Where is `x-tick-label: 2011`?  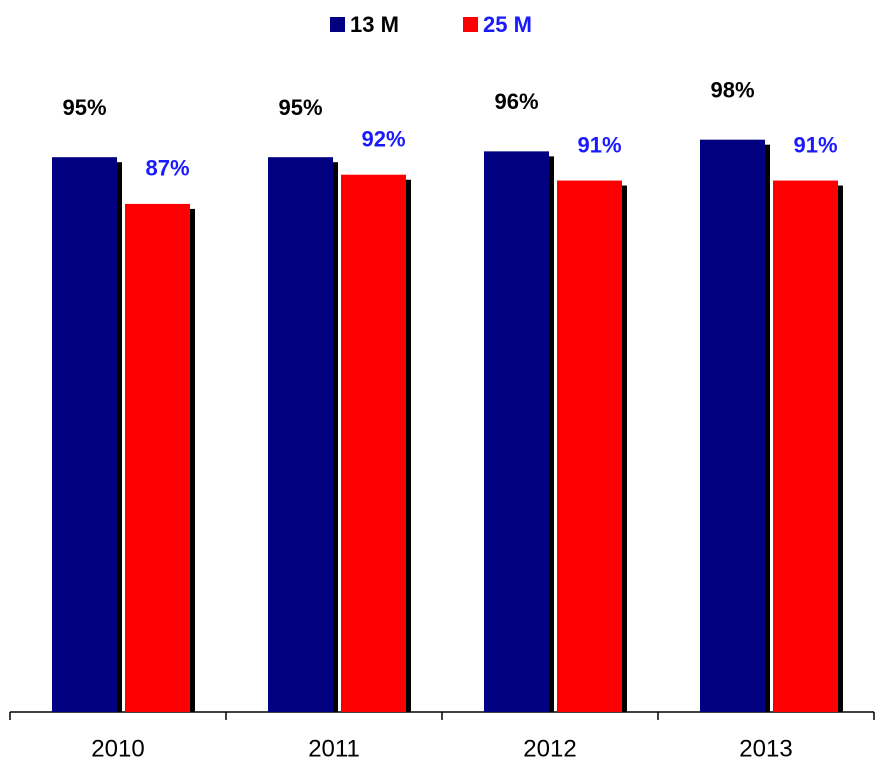 x-tick-label: 2011 is located at coordinates (334, 748).